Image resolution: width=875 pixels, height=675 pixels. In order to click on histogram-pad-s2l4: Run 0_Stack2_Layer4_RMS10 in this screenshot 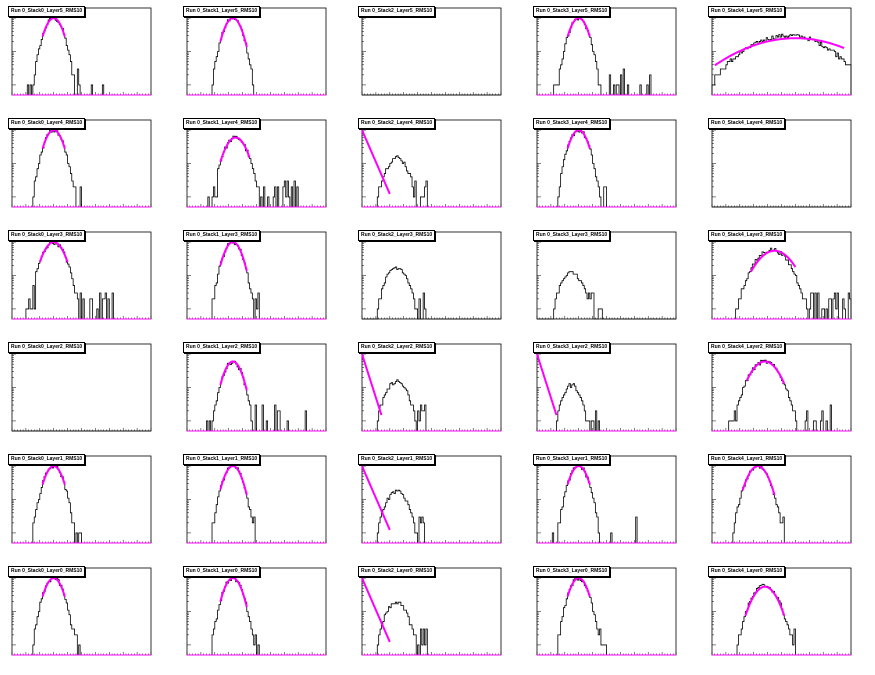, I will do `click(437, 168)`.